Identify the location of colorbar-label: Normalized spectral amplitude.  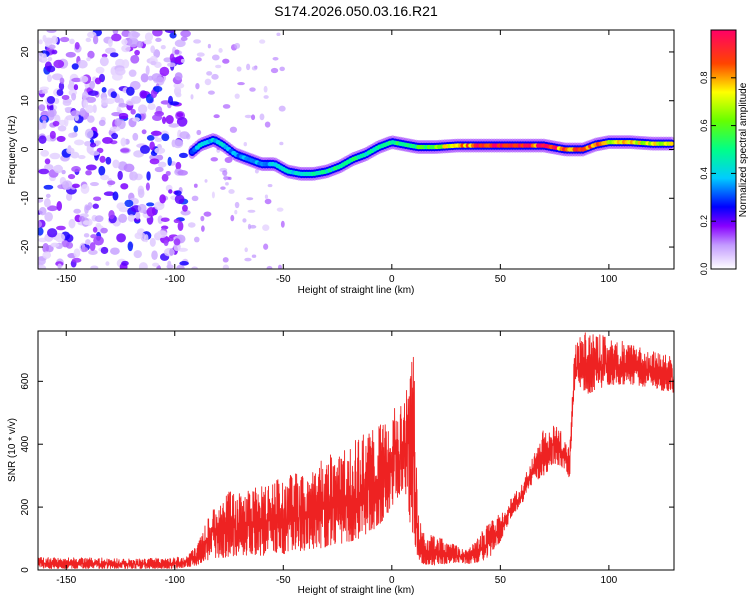
(743, 149).